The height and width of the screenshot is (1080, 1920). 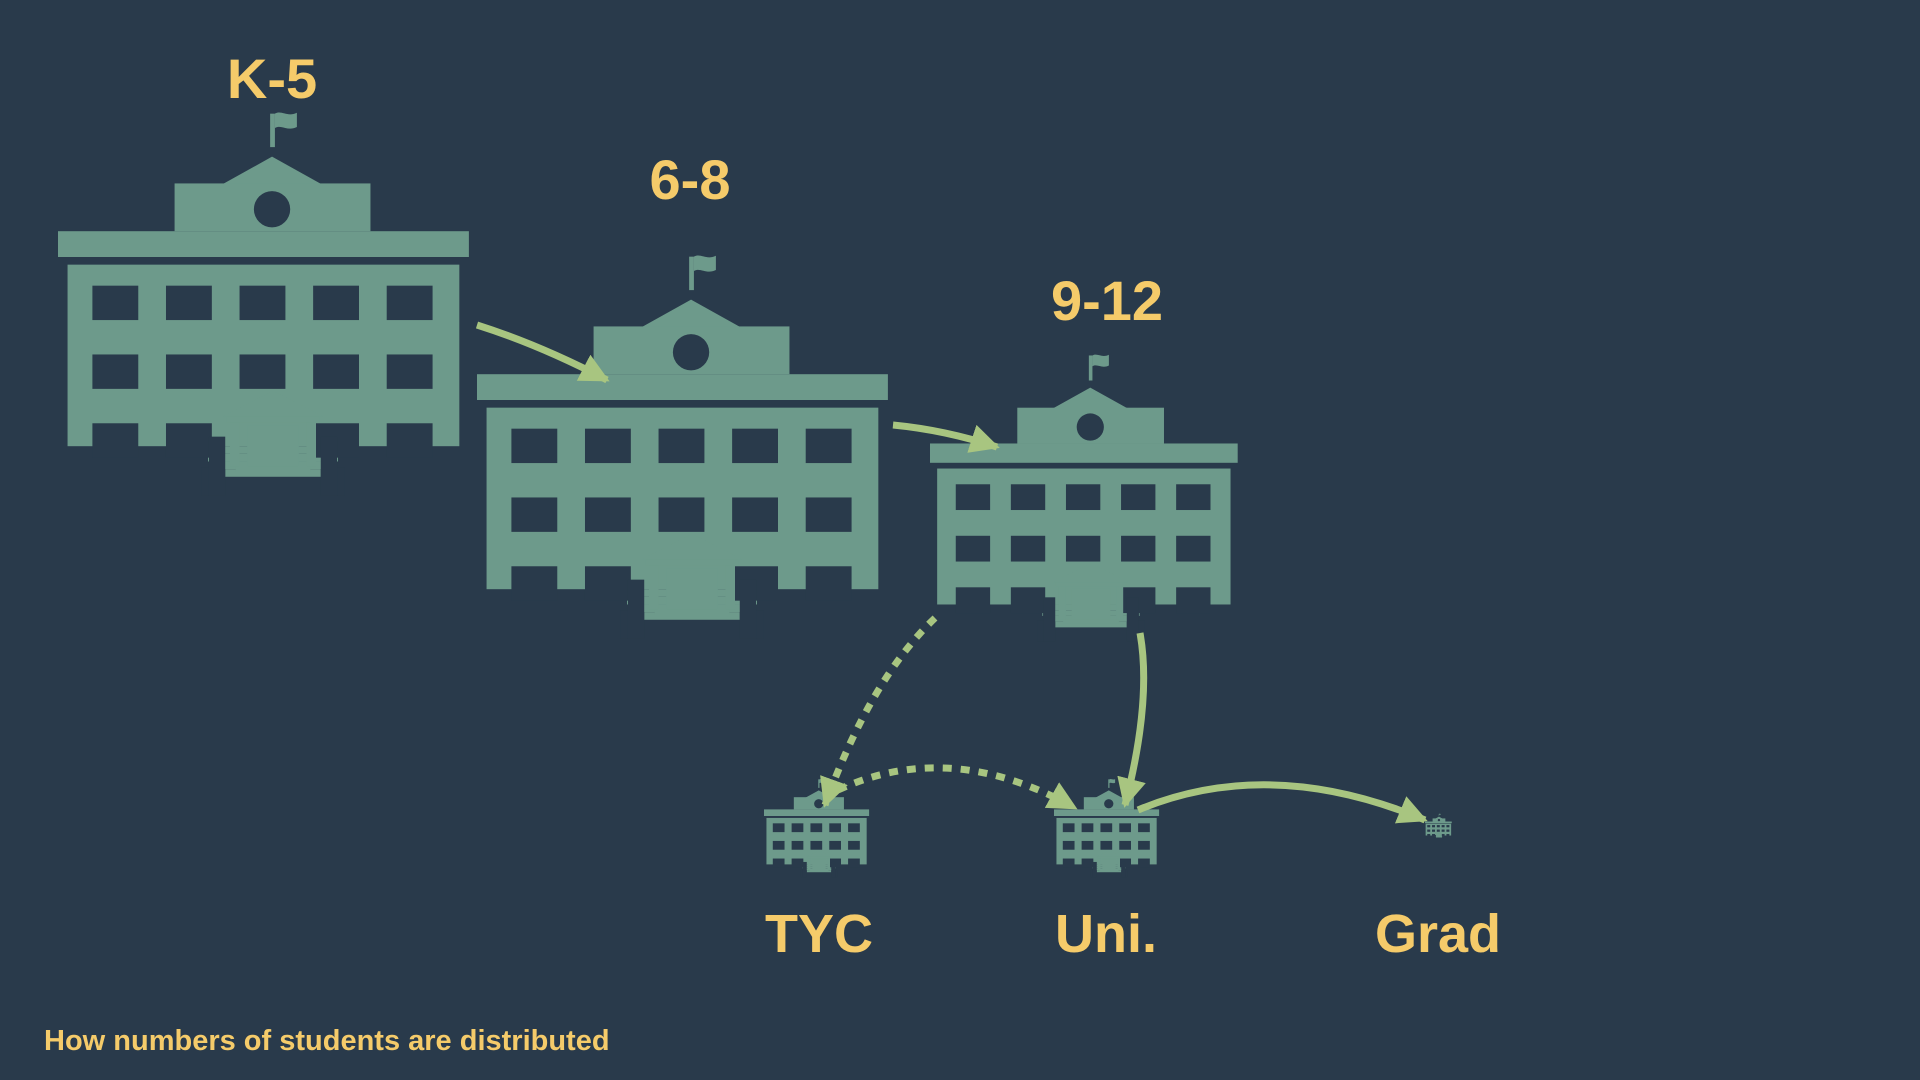 What do you see at coordinates (1106, 934) in the screenshot?
I see `label-uni: Uni.` at bounding box center [1106, 934].